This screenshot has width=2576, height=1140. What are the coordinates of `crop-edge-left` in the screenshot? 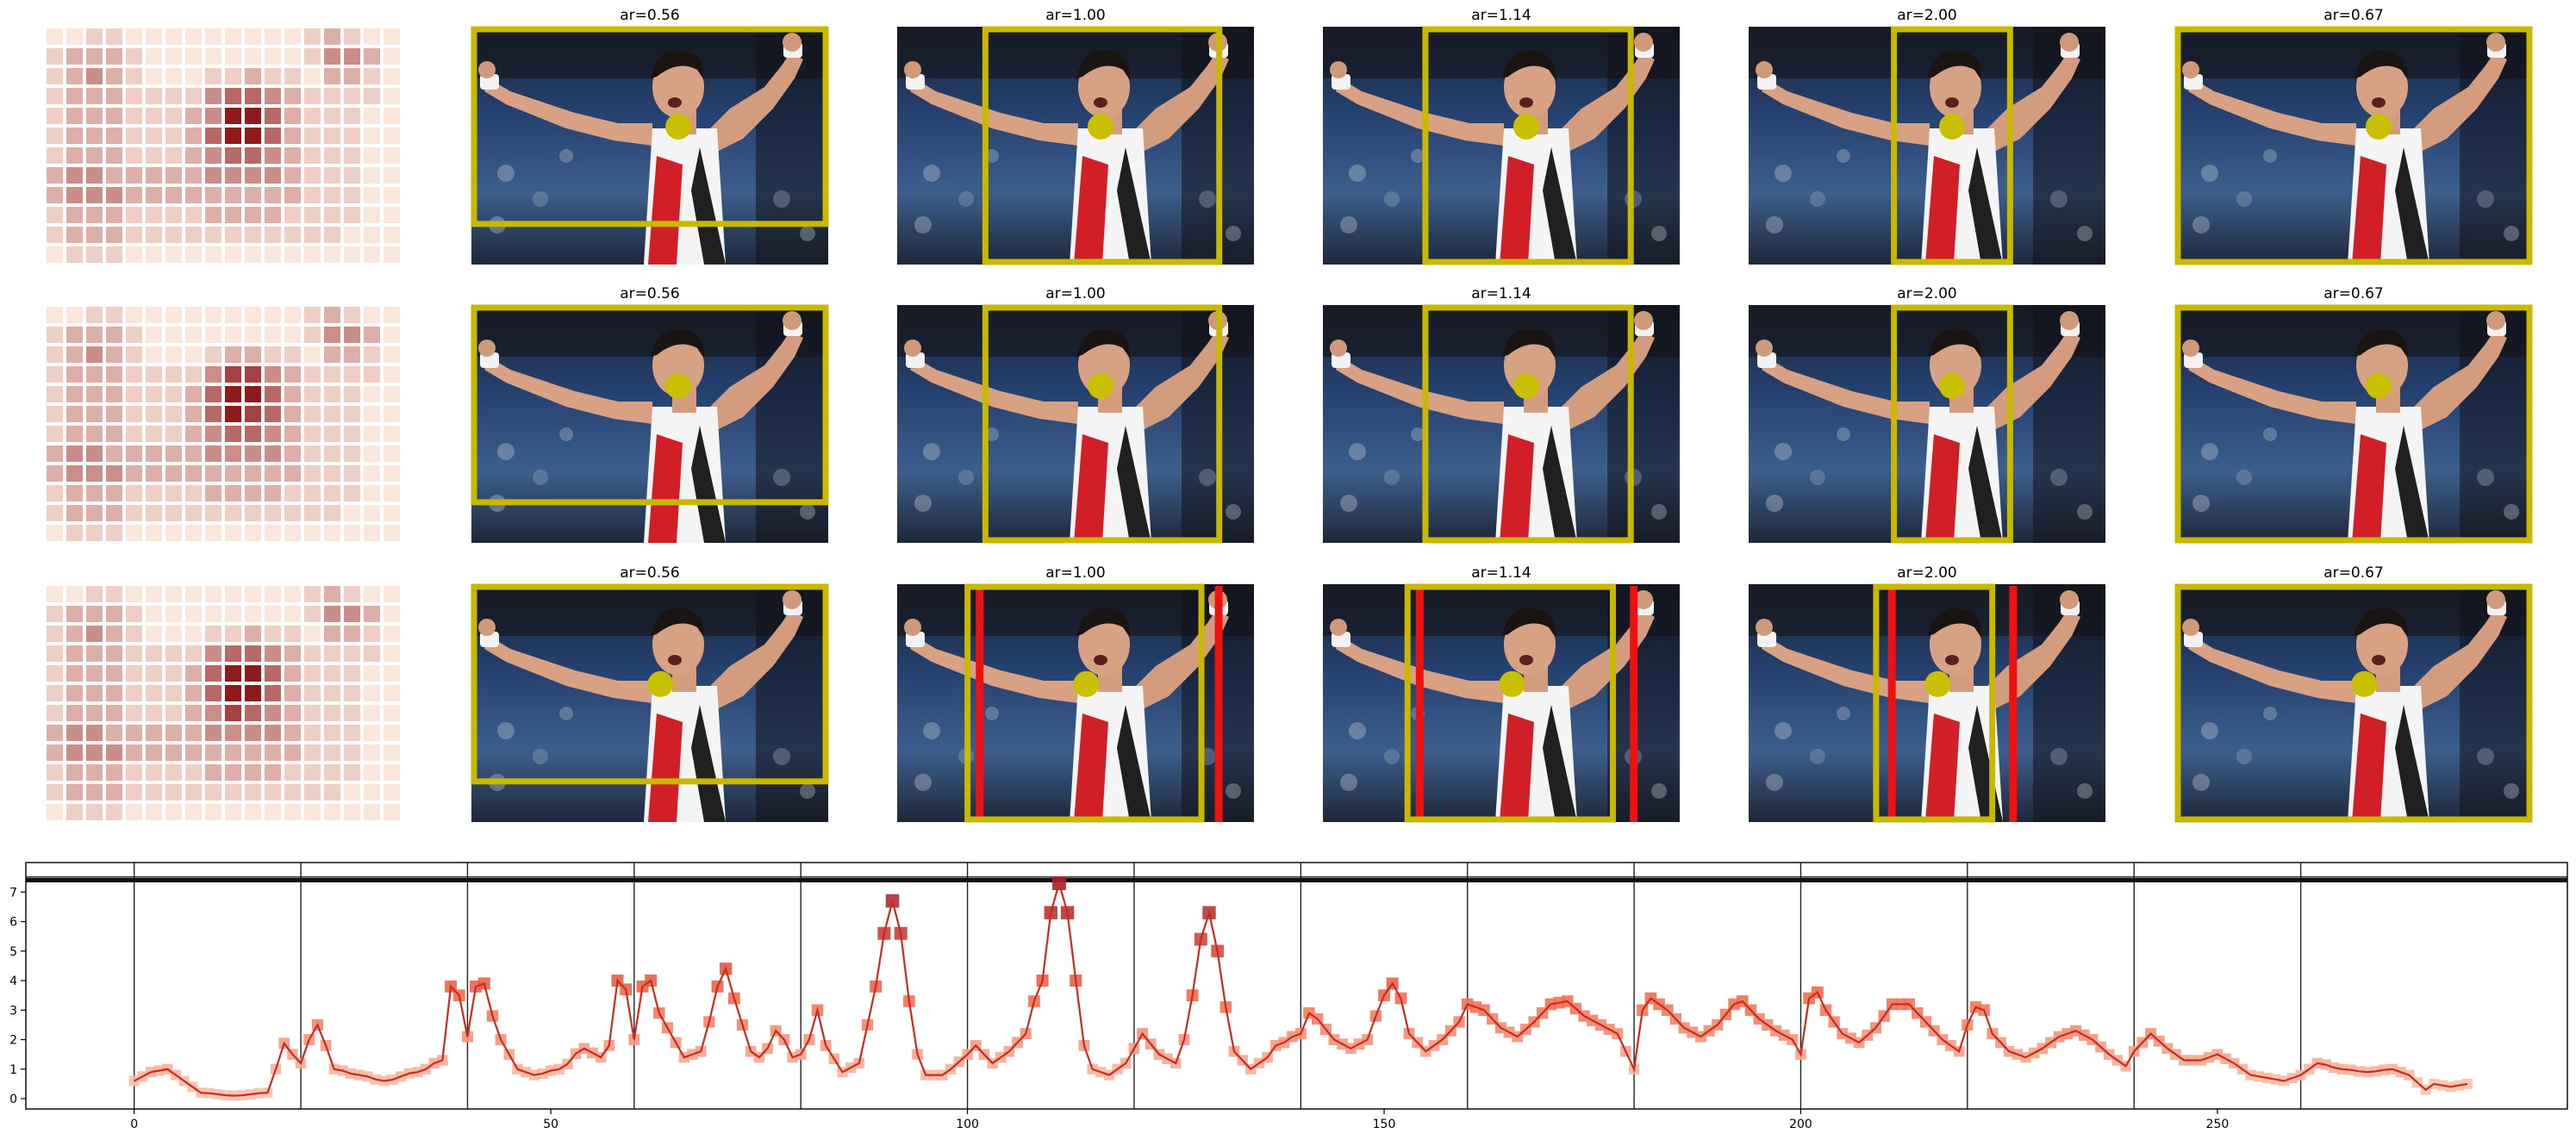 It's located at (1891, 704).